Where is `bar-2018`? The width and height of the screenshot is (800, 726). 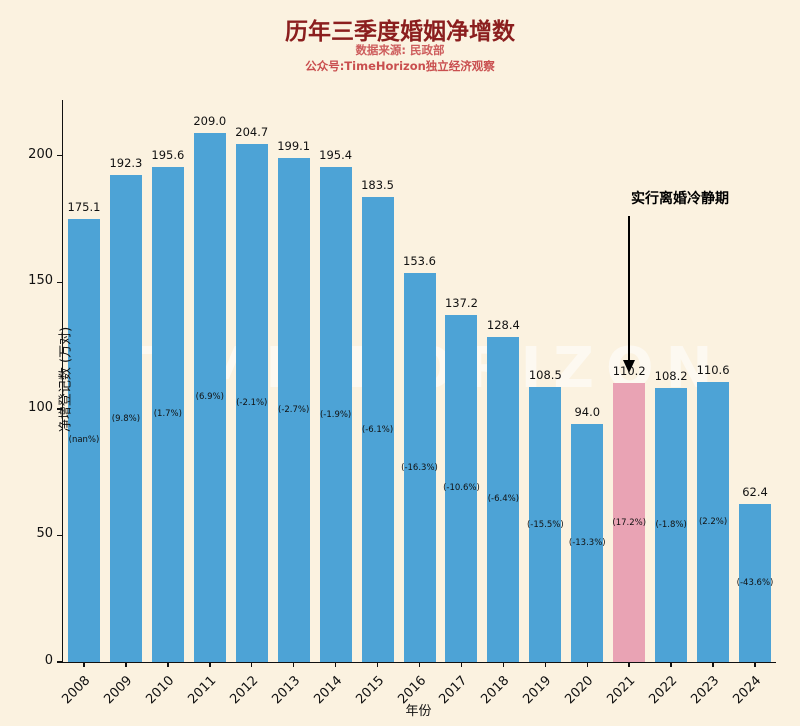 bar-2018 is located at coordinates (503, 499).